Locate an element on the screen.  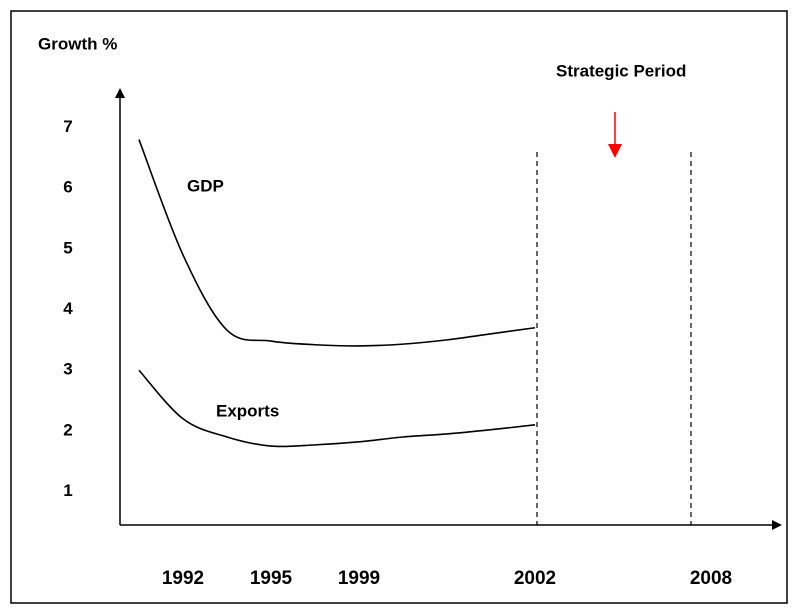
series-label: Exports is located at coordinates (247, 410).